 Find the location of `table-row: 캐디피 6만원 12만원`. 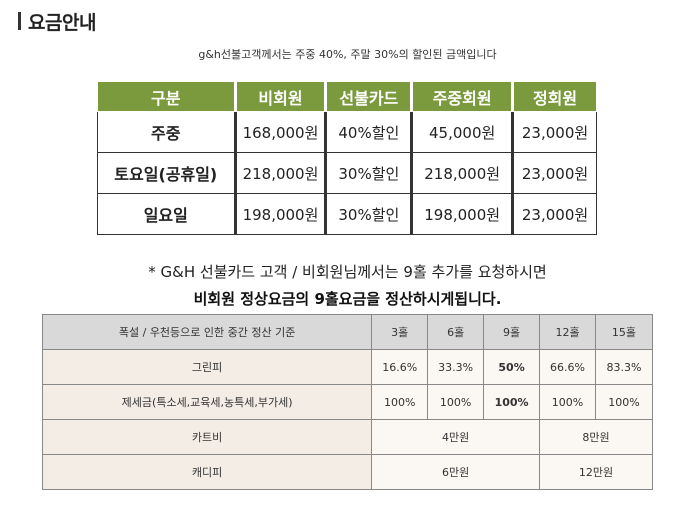

table-row: 캐디피 6만원 12만원 is located at coordinates (347, 472).